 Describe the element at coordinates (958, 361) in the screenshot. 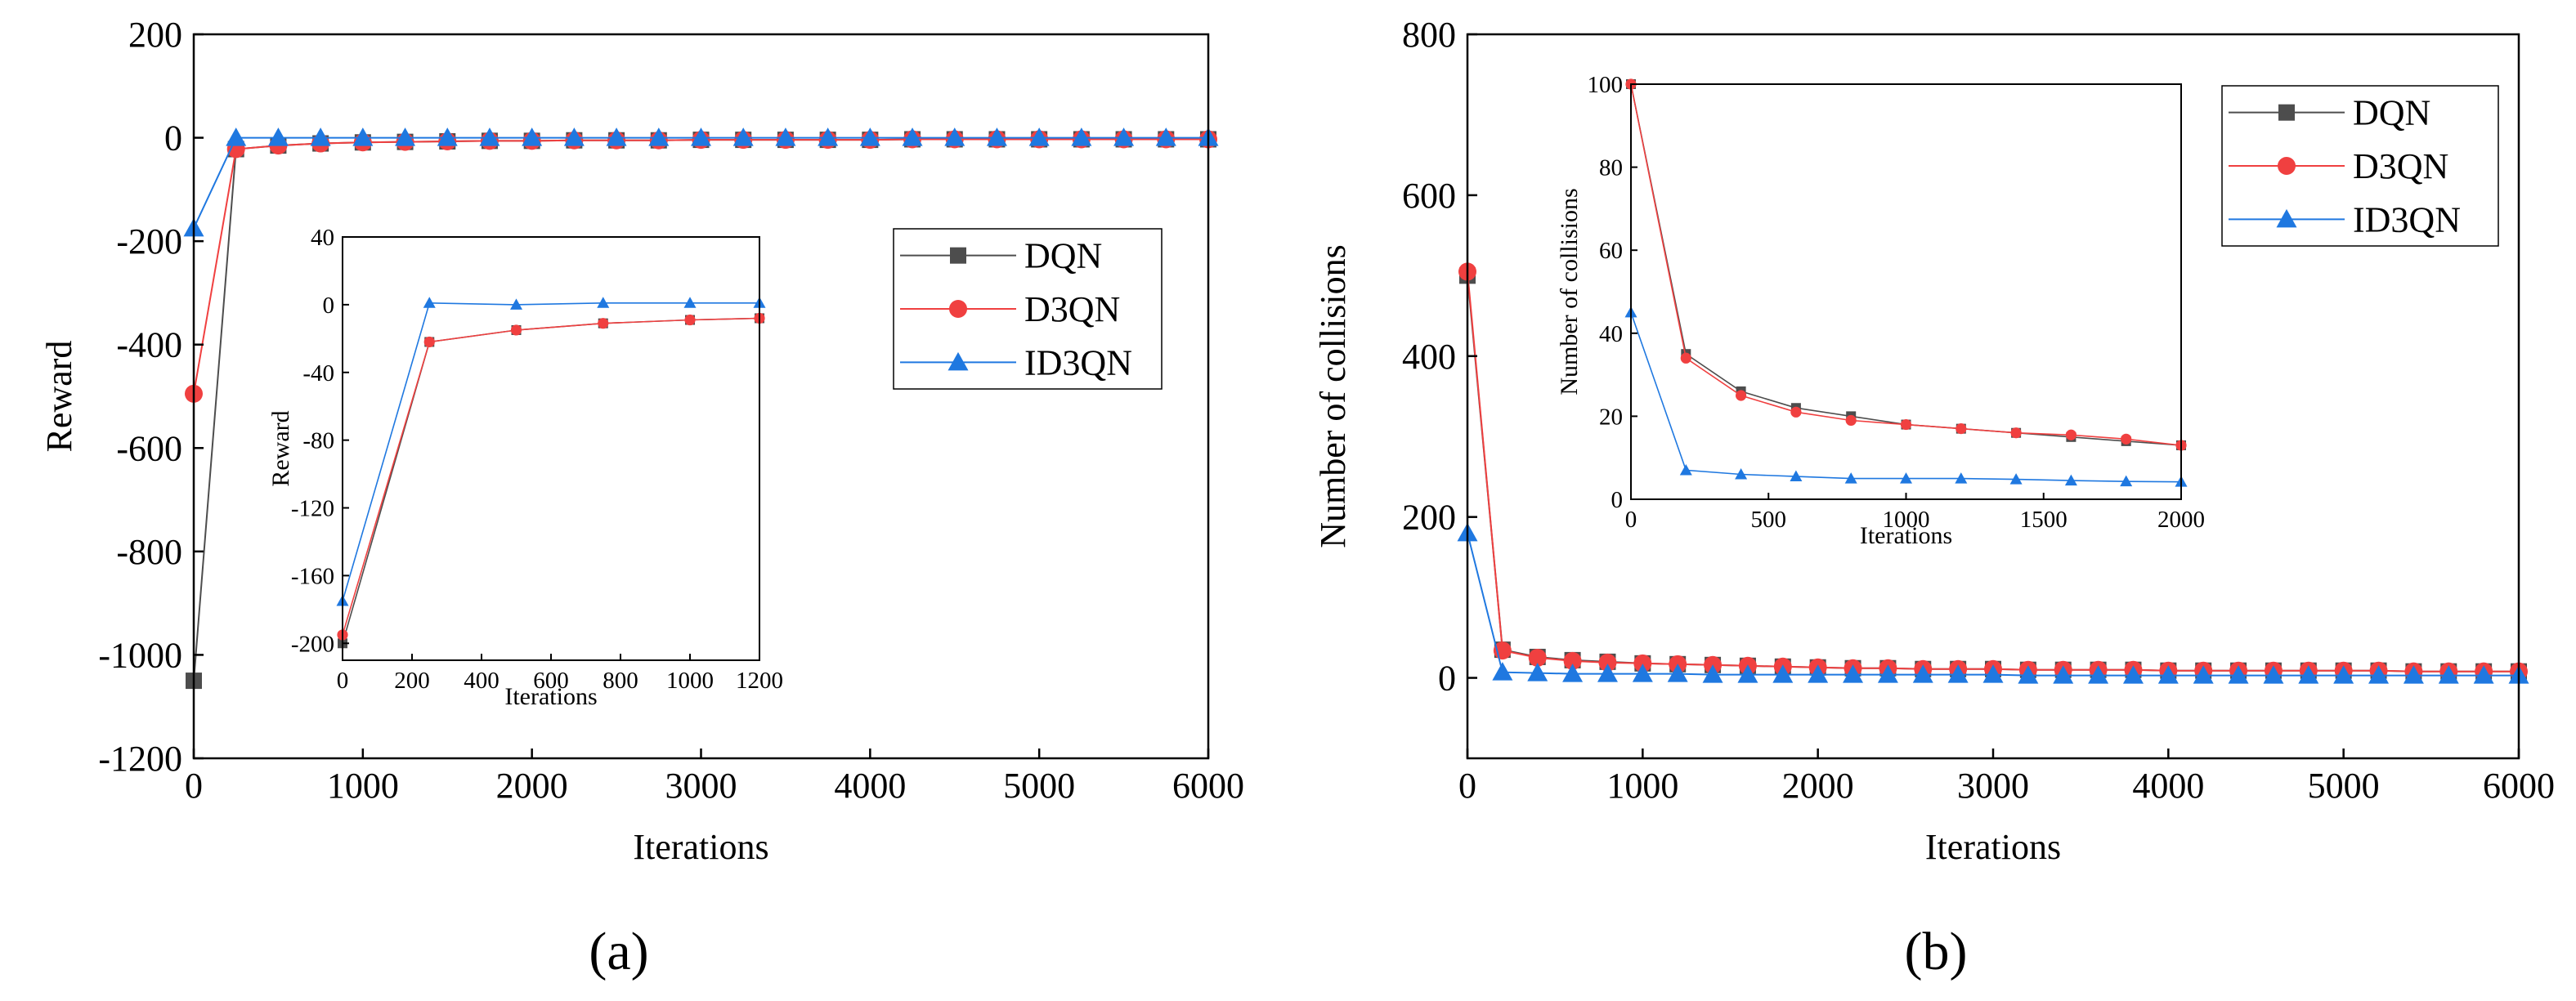

I see `legend-marker-id3qn` at that location.